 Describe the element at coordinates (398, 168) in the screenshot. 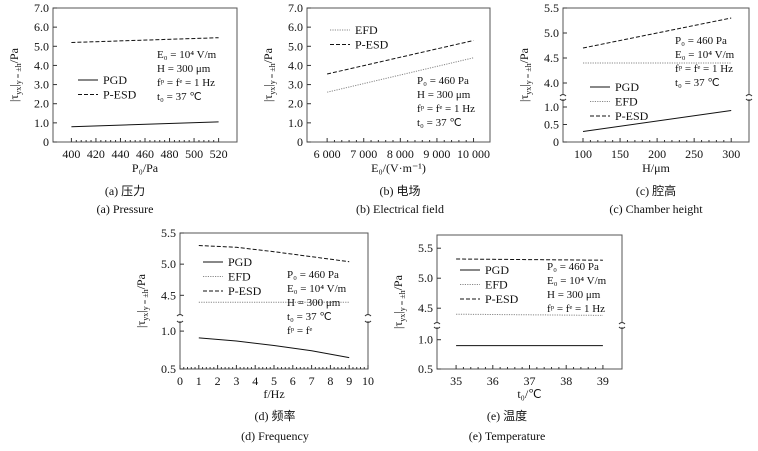

I see `x-axis-label: E₀/(V·m⁻¹)` at that location.